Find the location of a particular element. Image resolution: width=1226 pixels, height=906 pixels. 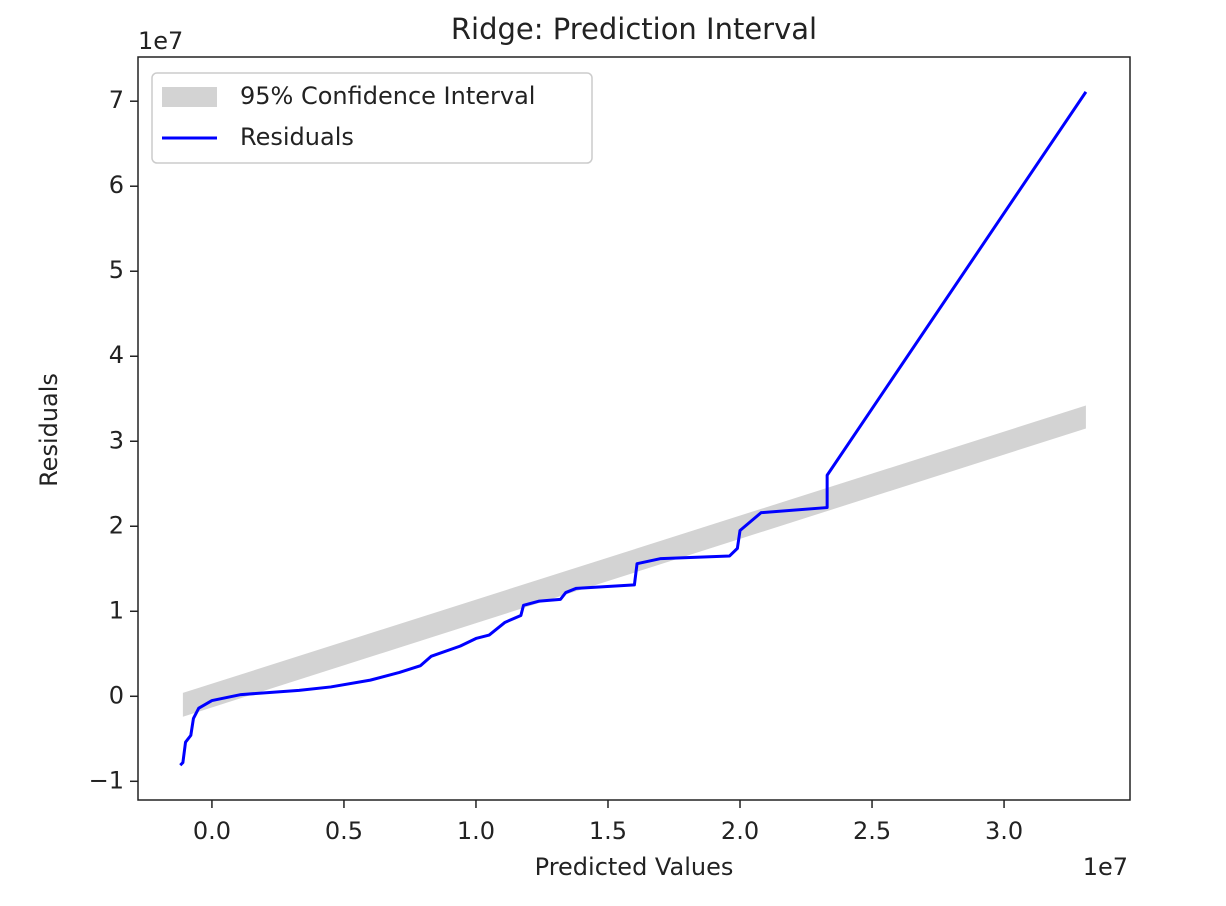

x-tick-label: 2.0 is located at coordinates (740, 831).